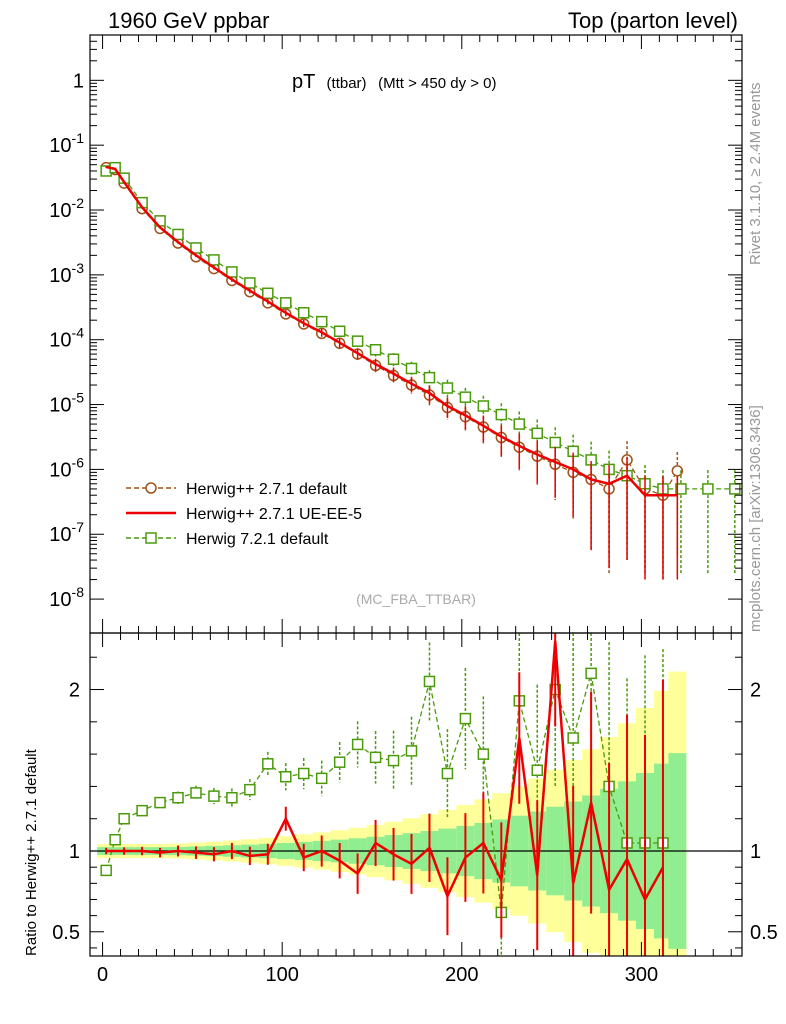  Describe the element at coordinates (78, 138) in the screenshot. I see `tick-exponent: -1` at that location.